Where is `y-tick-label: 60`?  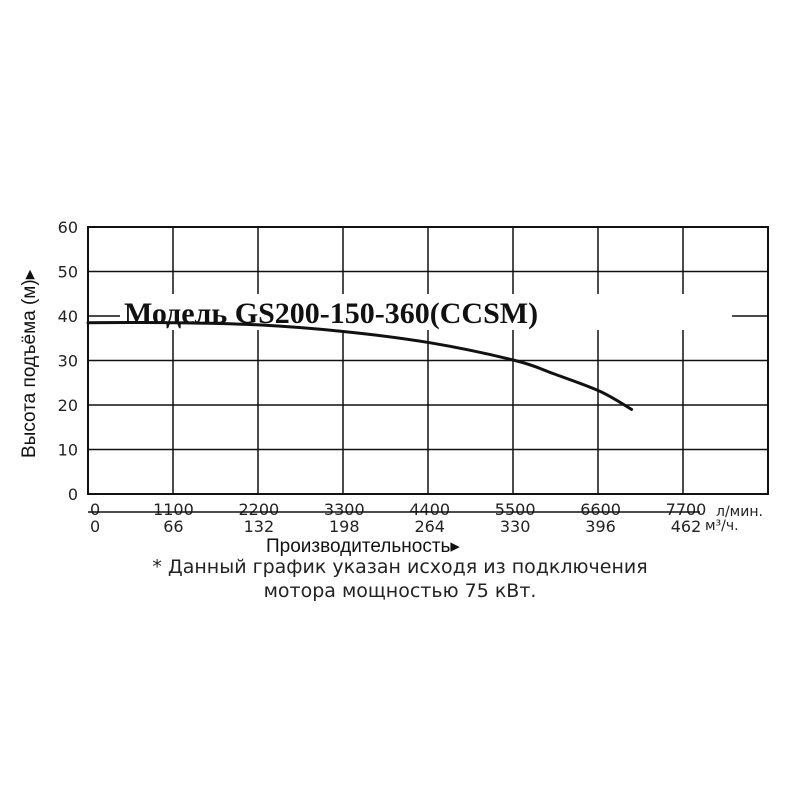
y-tick-label: 60 is located at coordinates (68, 227).